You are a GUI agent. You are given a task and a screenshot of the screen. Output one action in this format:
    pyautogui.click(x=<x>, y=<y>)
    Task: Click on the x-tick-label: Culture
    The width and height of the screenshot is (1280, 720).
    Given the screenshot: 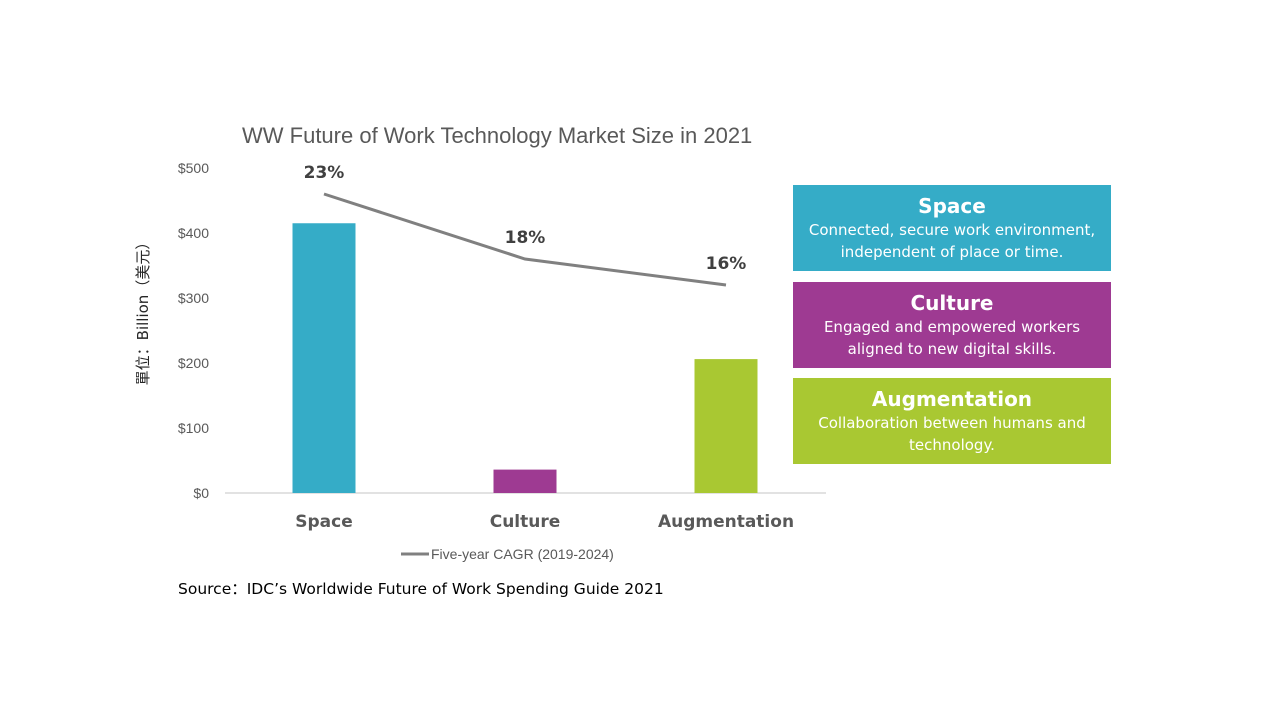 What is the action you would take?
    pyautogui.click(x=525, y=522)
    